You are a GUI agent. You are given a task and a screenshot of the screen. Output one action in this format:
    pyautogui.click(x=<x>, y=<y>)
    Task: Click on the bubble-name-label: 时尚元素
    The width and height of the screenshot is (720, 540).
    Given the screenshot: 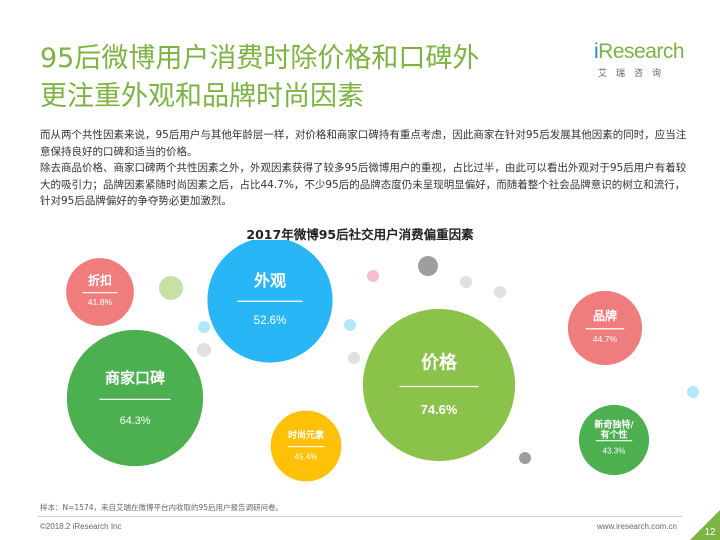 What is the action you would take?
    pyautogui.click(x=306, y=435)
    